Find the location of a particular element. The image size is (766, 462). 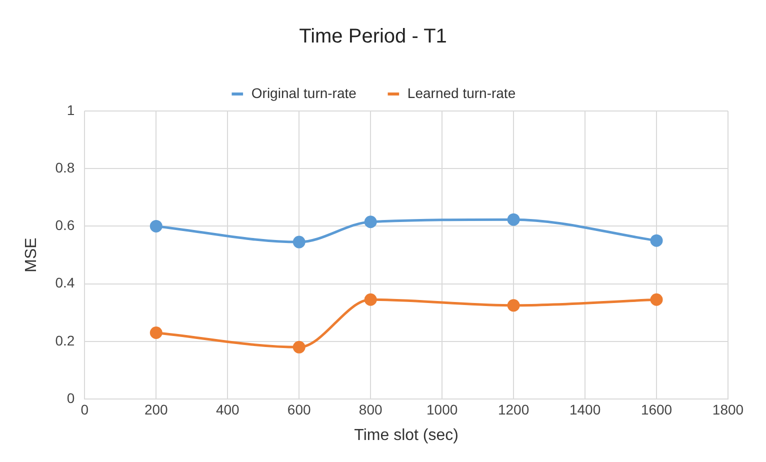

x-tick-label: 200 is located at coordinates (156, 409).